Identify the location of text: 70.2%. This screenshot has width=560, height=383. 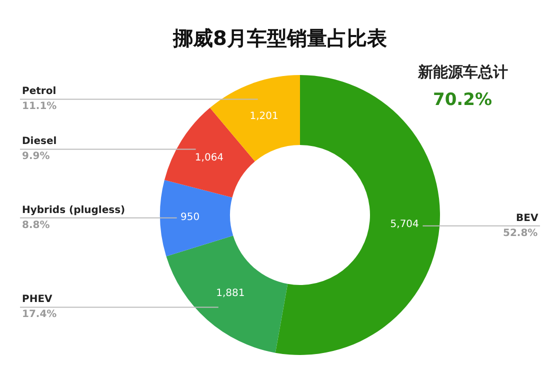
(462, 100).